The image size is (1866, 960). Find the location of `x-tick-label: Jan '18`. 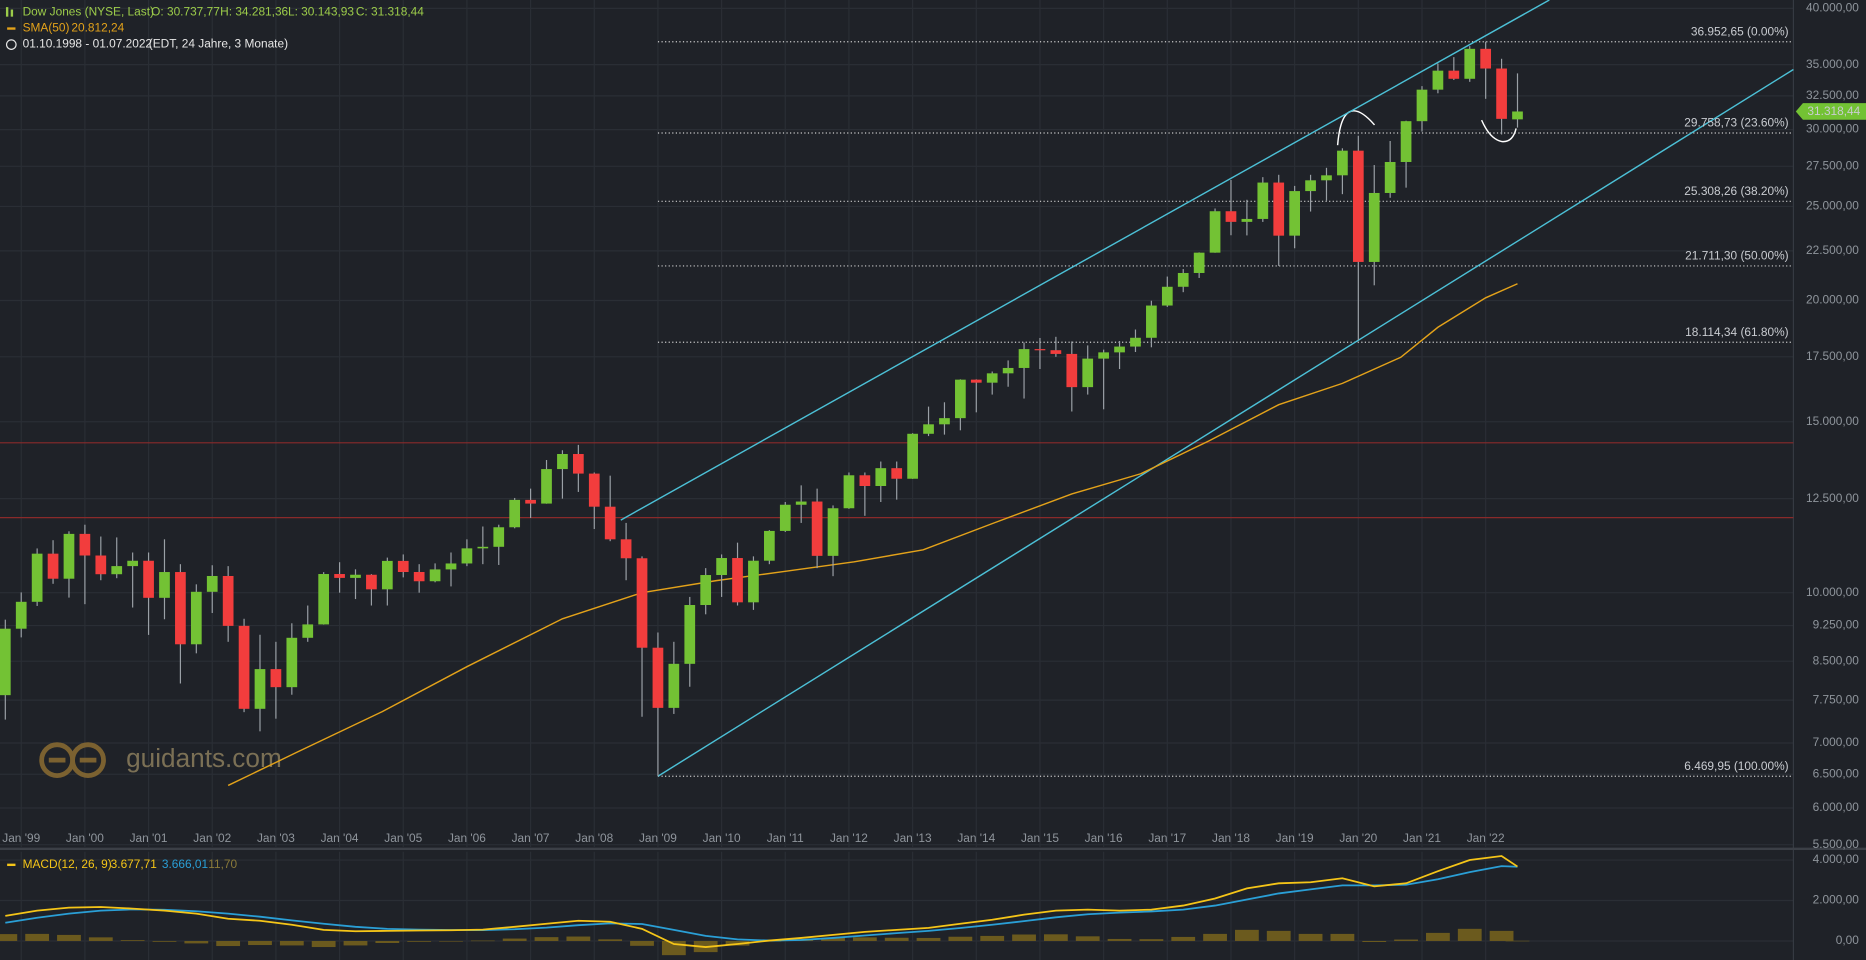

x-tick-label: Jan '18 is located at coordinates (1231, 838).